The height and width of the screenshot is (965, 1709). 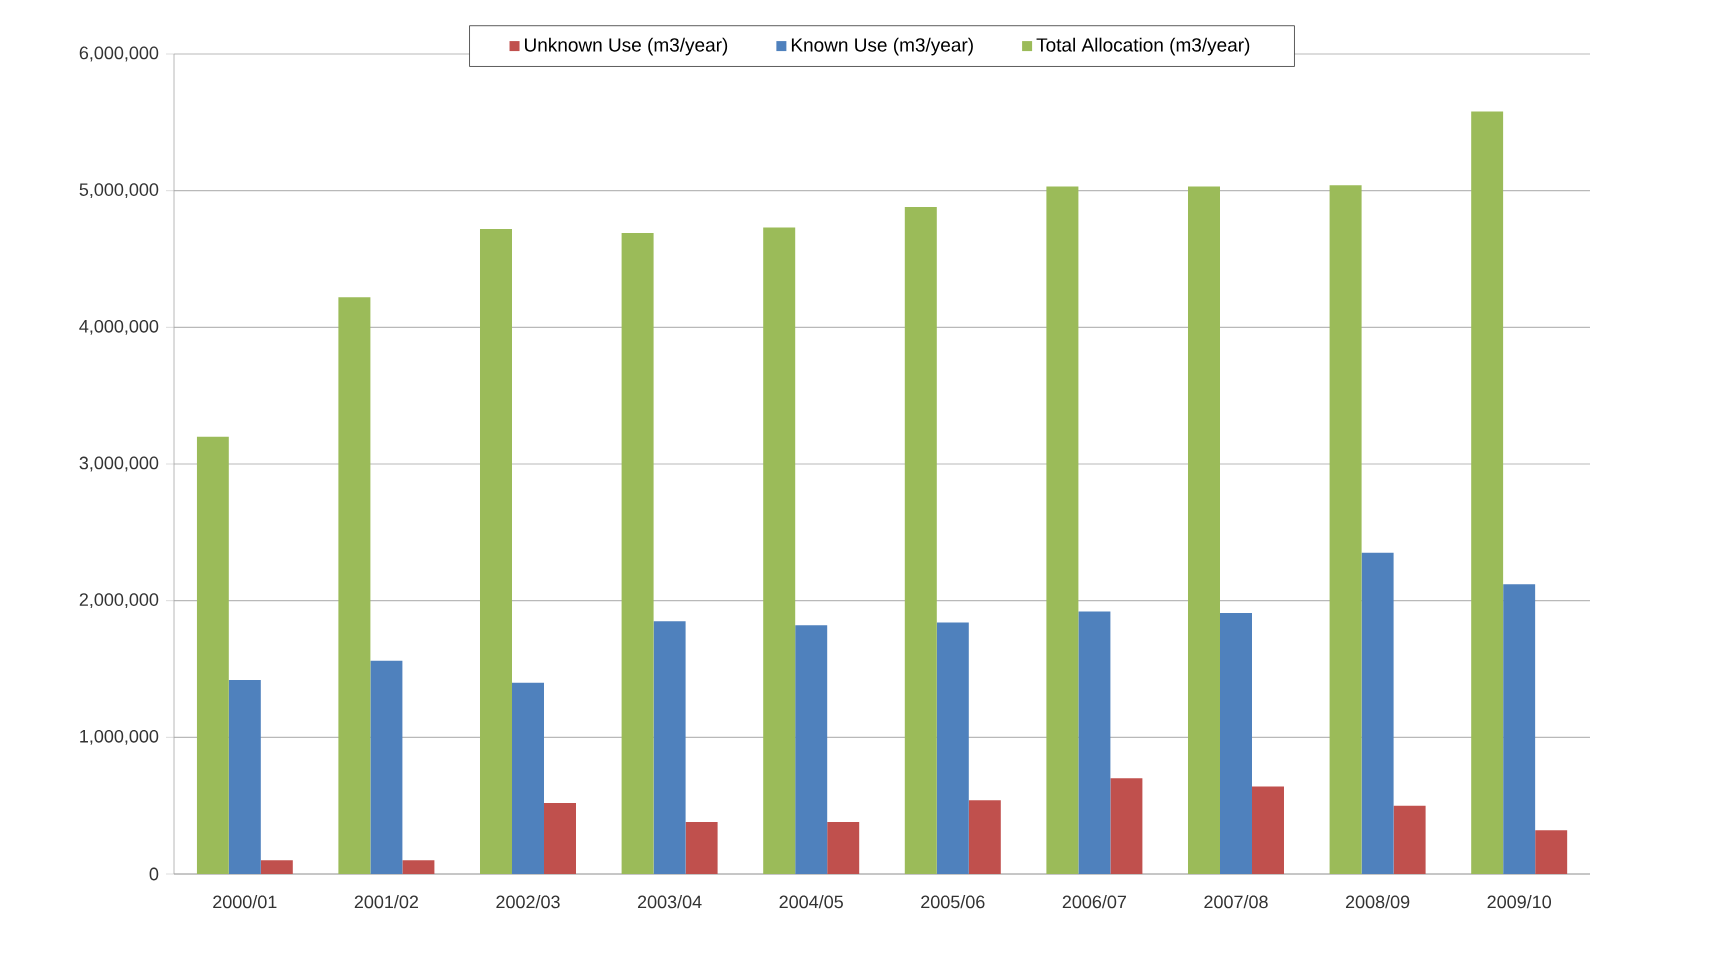 I want to click on y-tick-label: 1,000,000, so click(x=119, y=737).